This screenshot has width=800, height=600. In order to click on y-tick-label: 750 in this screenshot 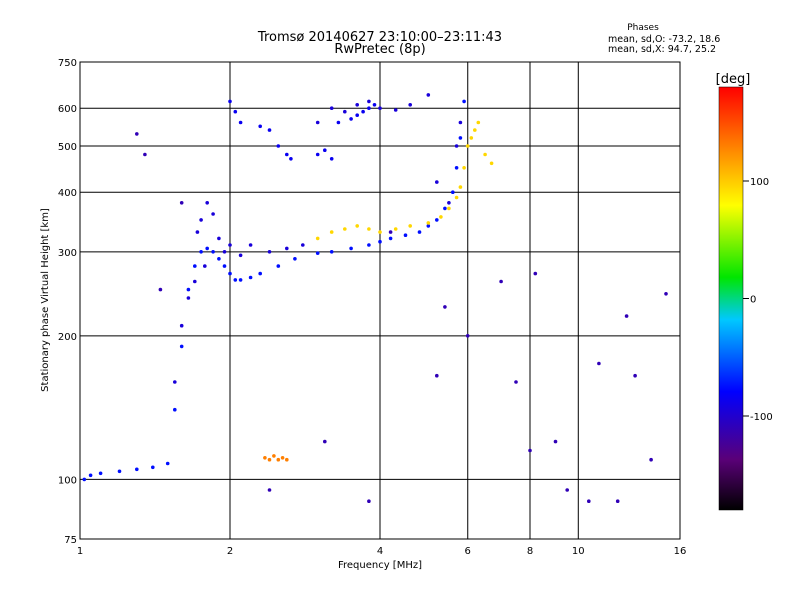, I will do `click(67, 63)`.